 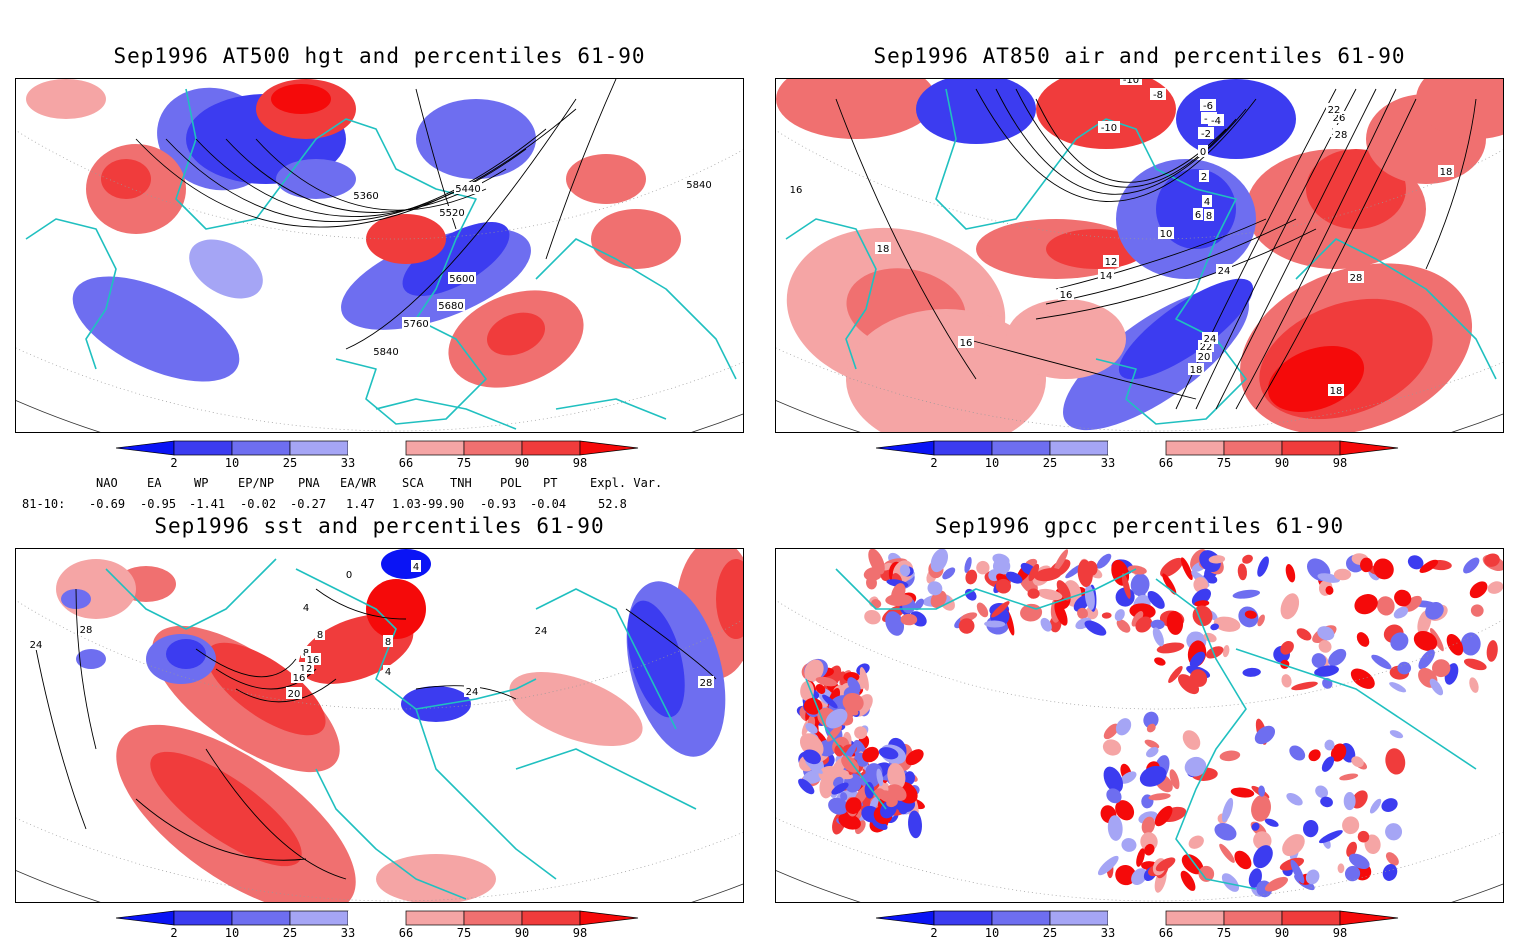 I want to click on index-value-eawr: 1.47, so click(x=360, y=504).